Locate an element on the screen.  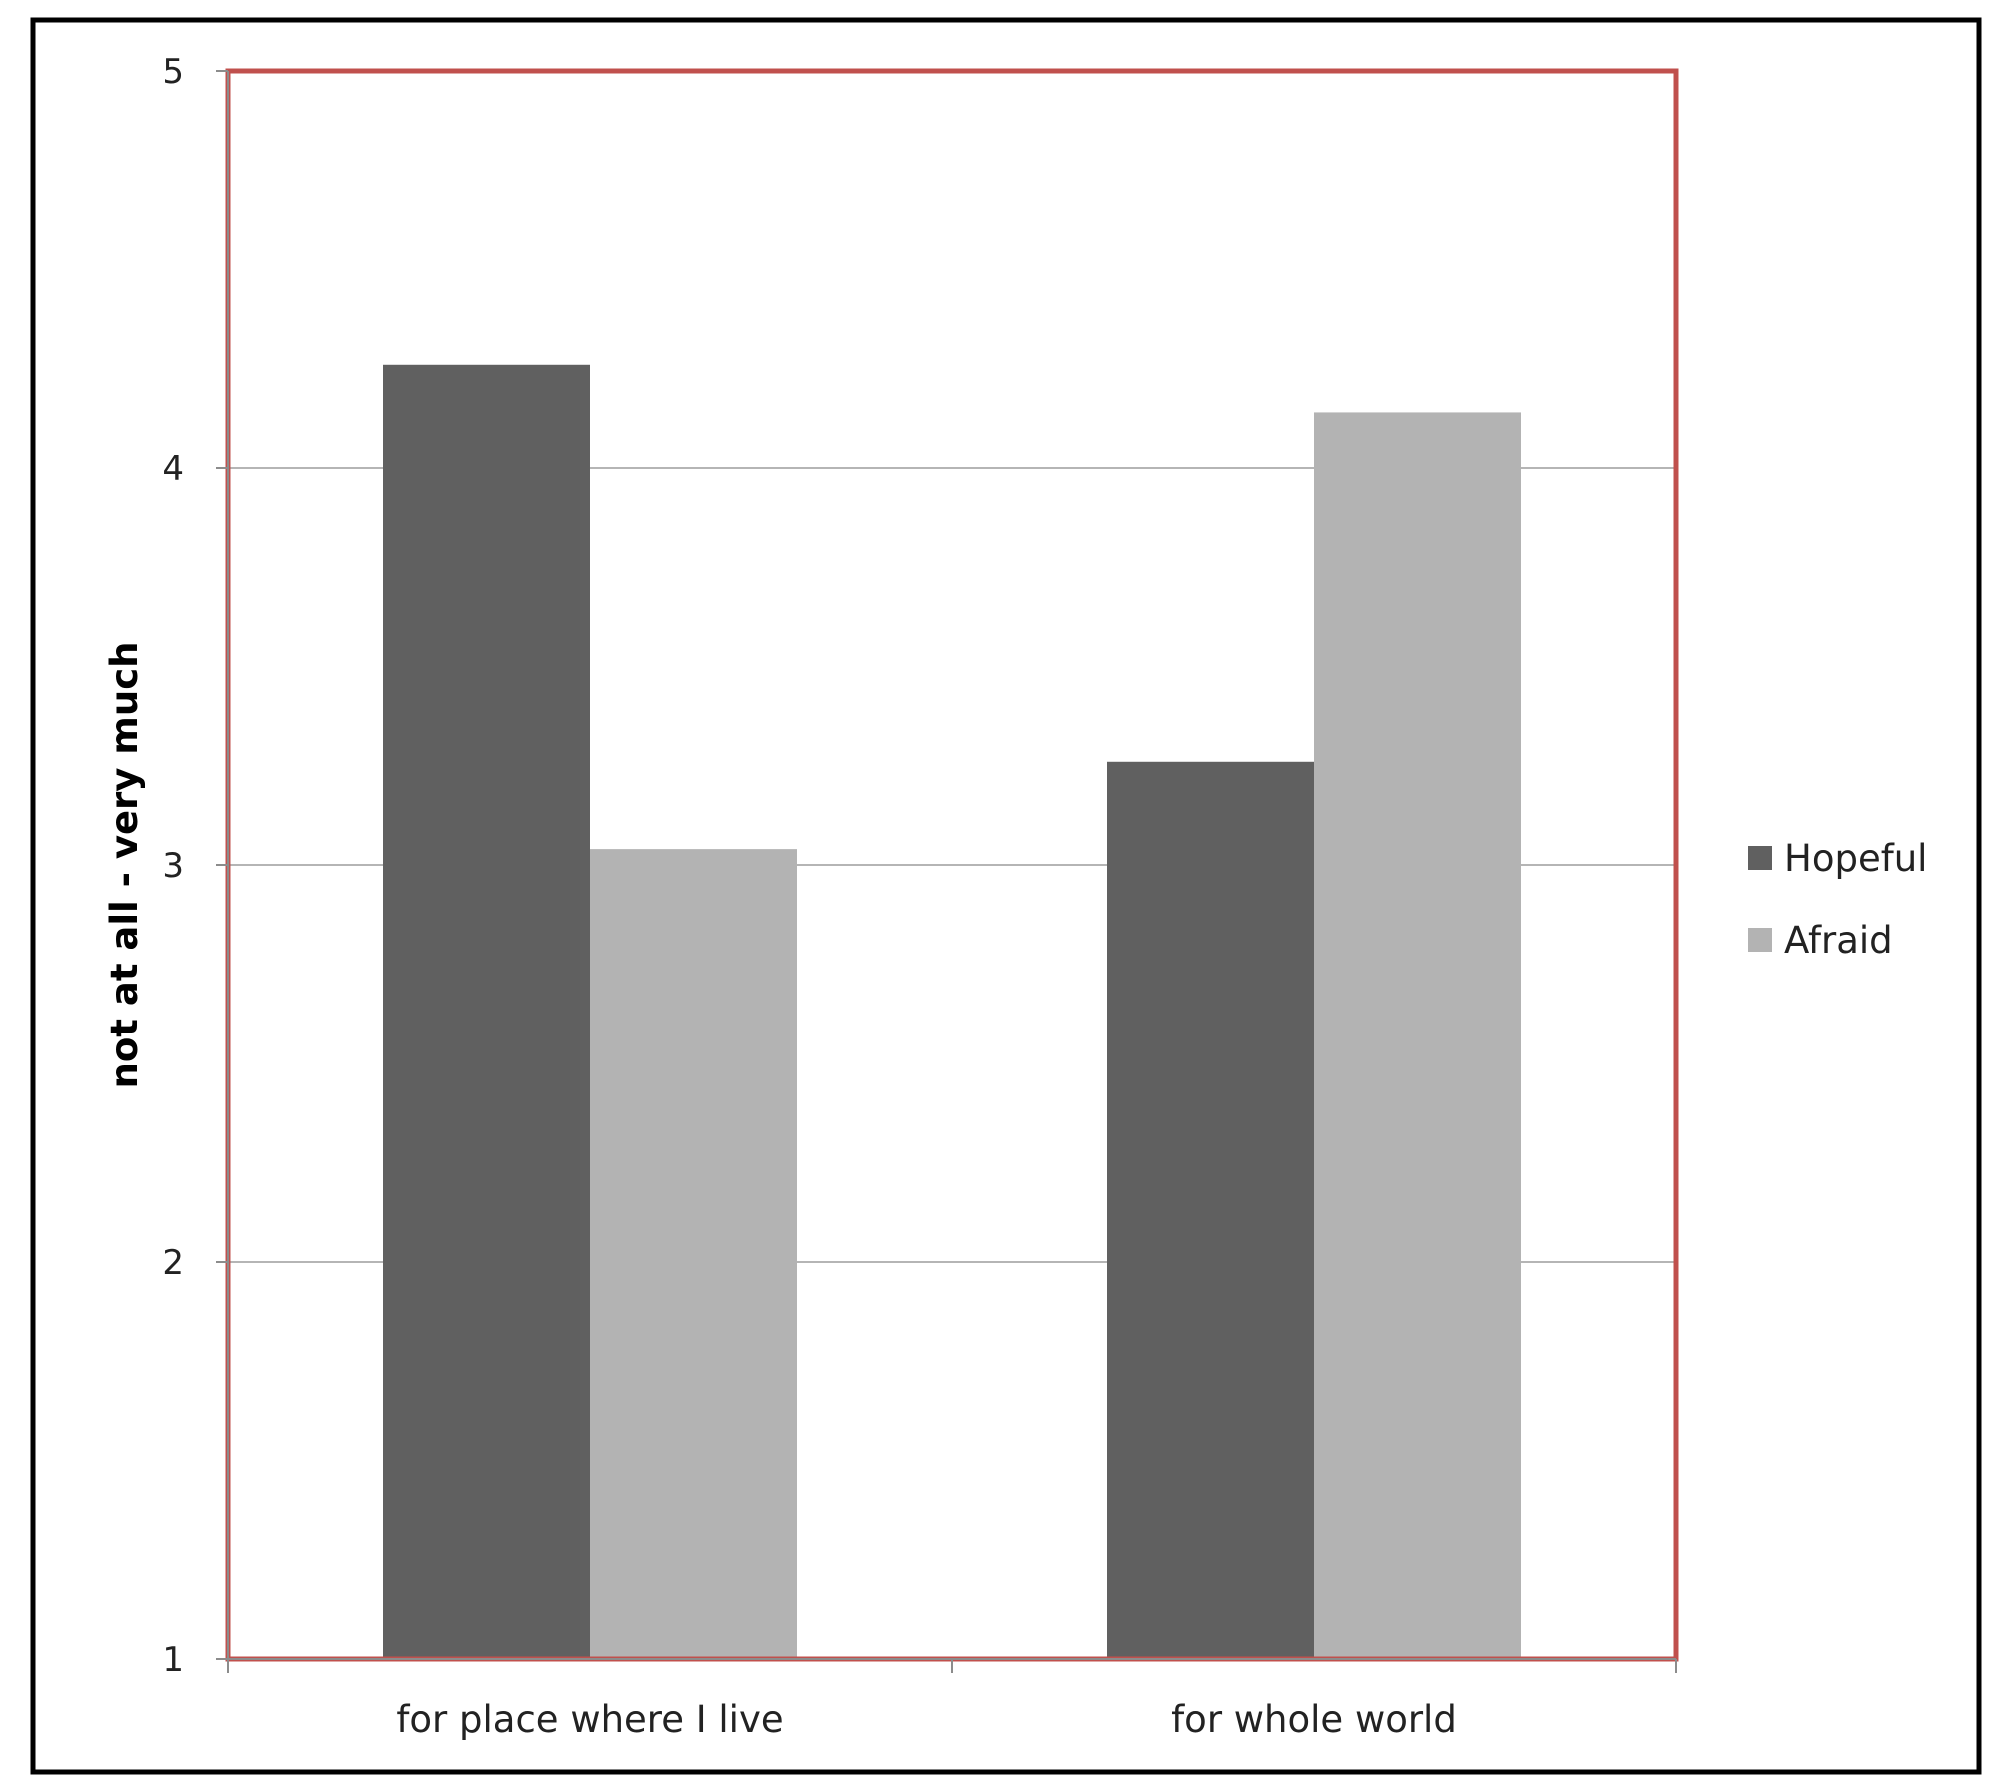
category-label-0: for place where I live is located at coordinates (589, 1719).